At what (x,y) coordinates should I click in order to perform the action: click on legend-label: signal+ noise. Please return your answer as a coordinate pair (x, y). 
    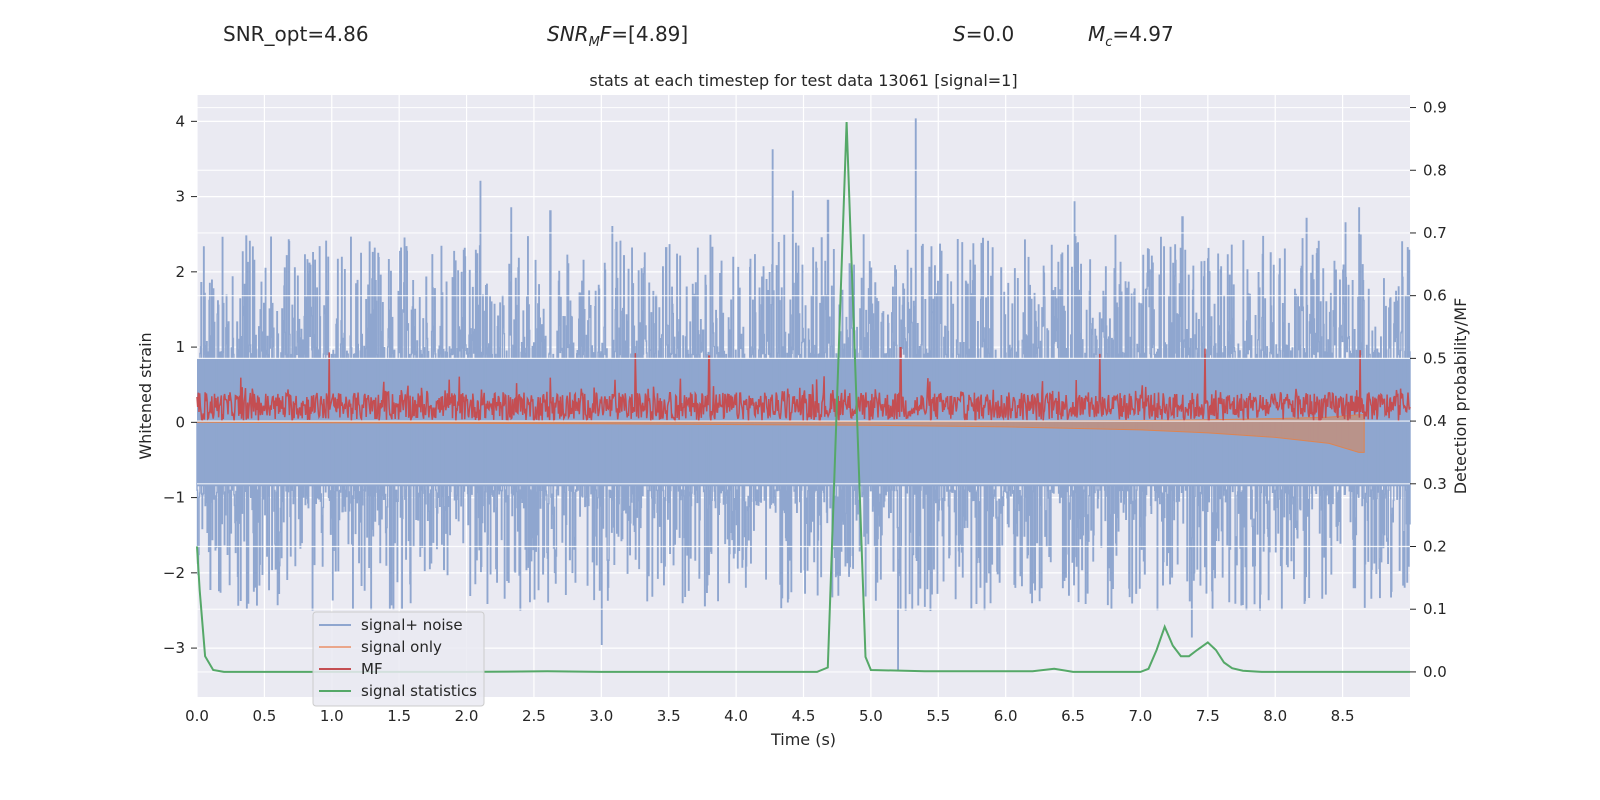
    Looking at the image, I should click on (412, 625).